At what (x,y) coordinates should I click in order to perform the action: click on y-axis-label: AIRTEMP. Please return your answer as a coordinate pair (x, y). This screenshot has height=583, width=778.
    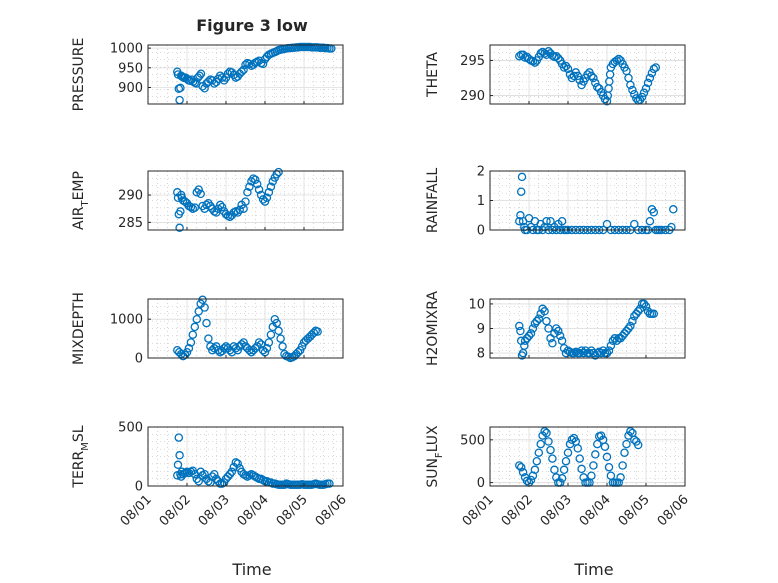
    Looking at the image, I should click on (81, 200).